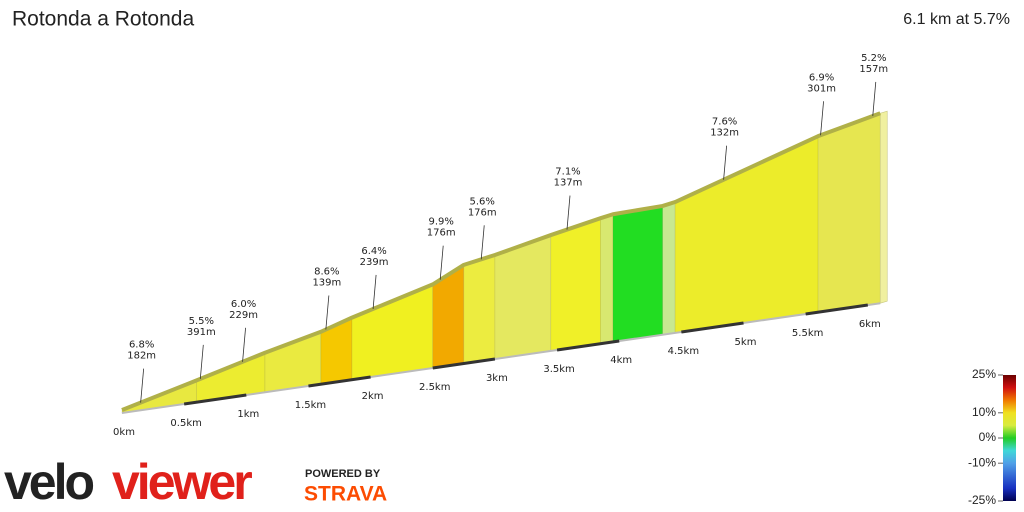 This screenshot has width=1024, height=512. I want to click on annotation-grade: 6.8%, so click(141, 345).